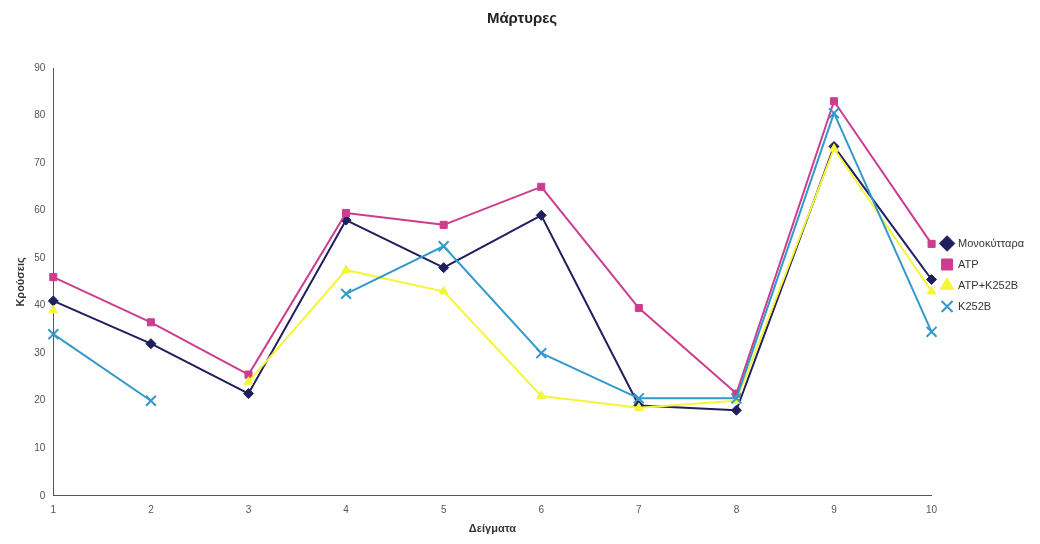 Image resolution: width=1040 pixels, height=544 pixels. Describe the element at coordinates (40, 67) in the screenshot. I see `y-tick-label: 90` at that location.